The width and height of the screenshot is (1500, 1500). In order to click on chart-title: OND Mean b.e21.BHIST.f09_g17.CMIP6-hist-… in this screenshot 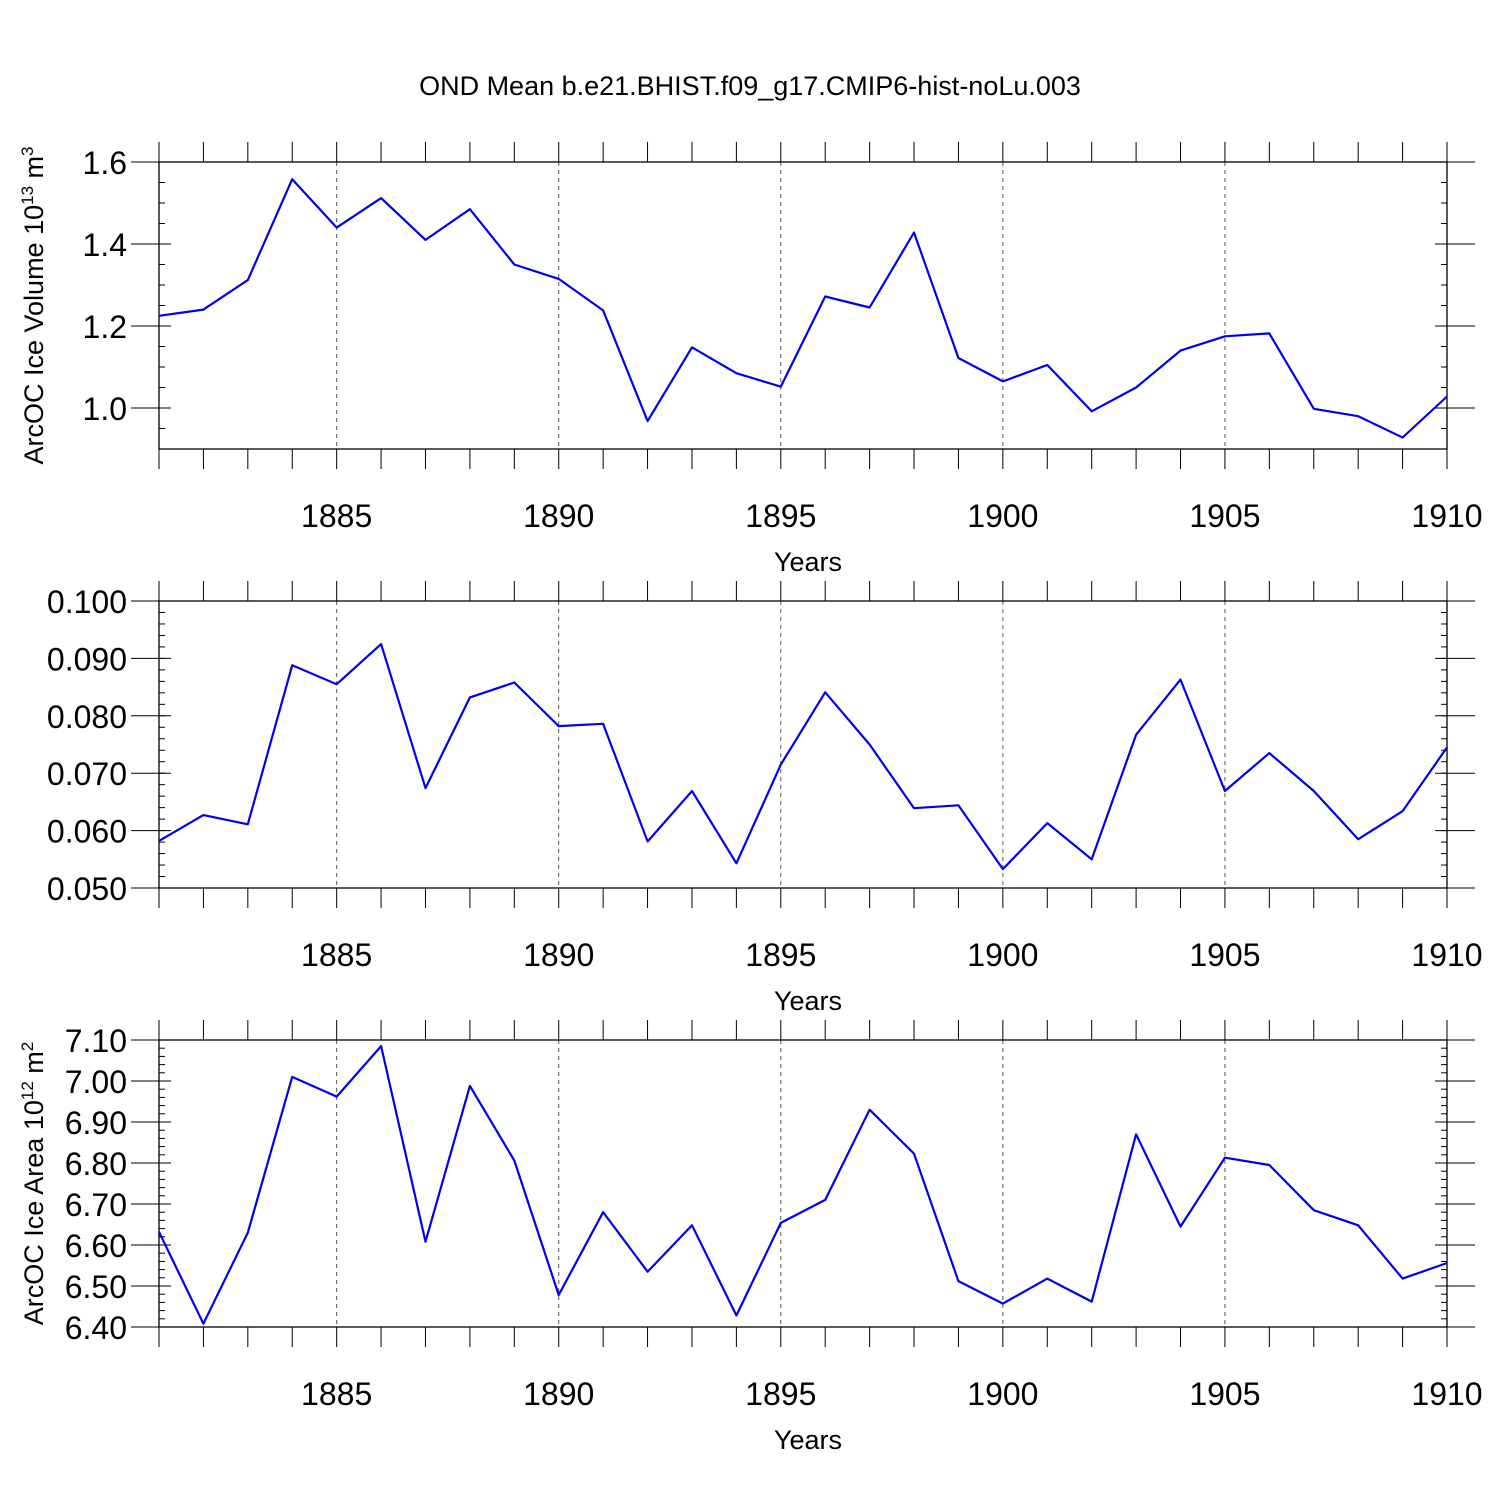, I will do `click(750, 86)`.